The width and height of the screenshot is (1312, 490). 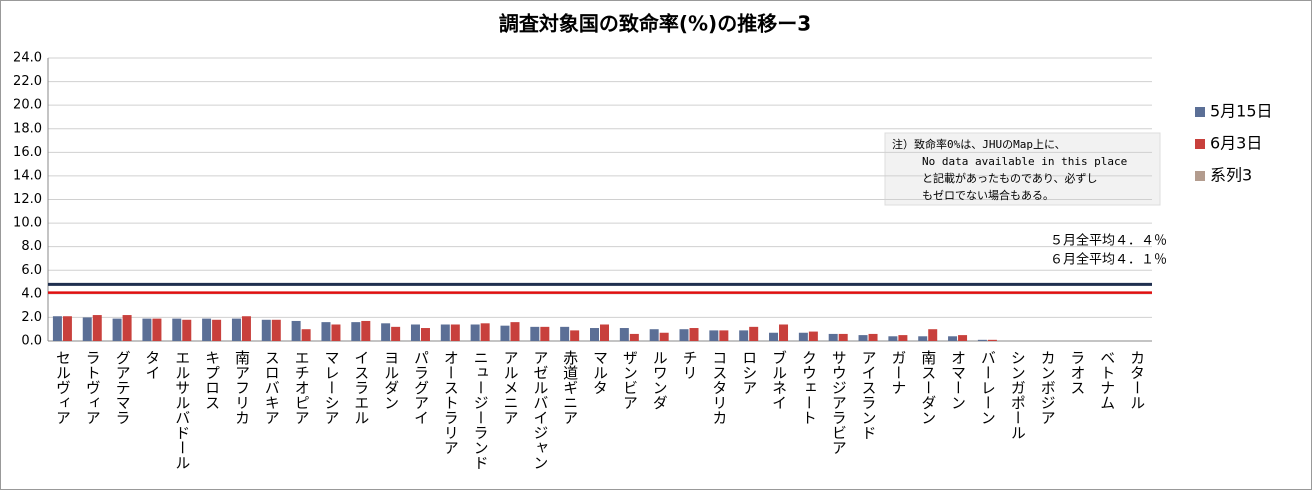 What do you see at coordinates (93, 387) in the screenshot?
I see `x-tick-label: ラトヴィア` at bounding box center [93, 387].